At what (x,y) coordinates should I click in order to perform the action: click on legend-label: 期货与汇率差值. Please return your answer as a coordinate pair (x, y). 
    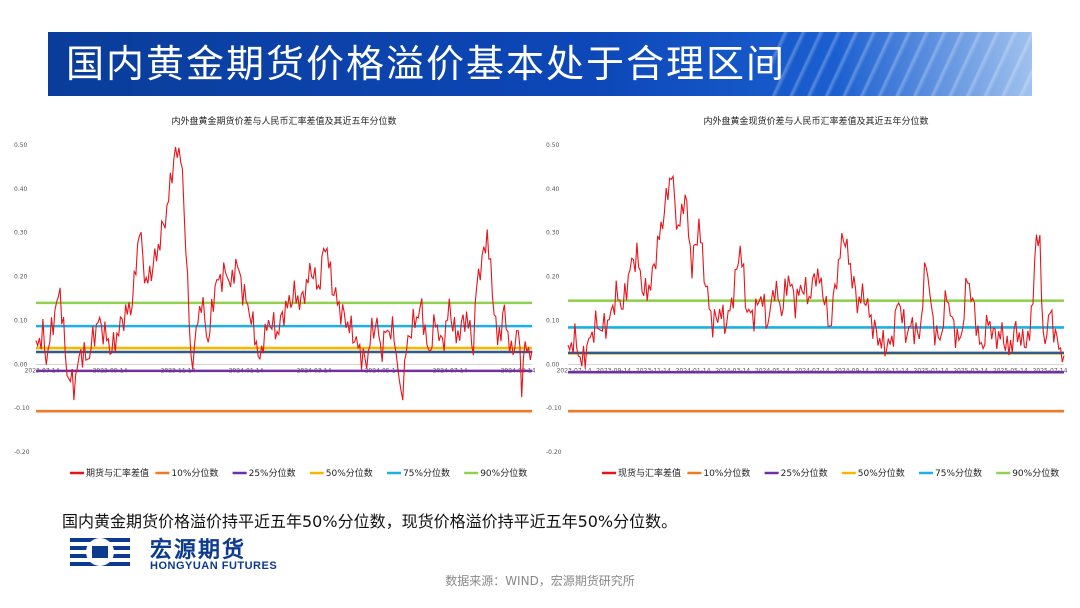
    Looking at the image, I should click on (117, 473).